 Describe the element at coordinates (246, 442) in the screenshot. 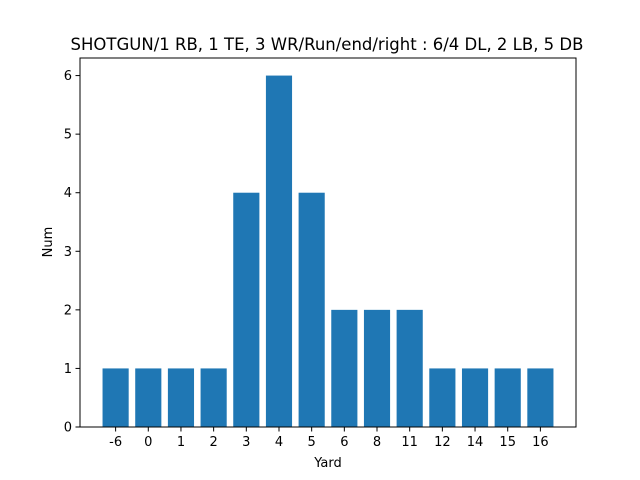

I see `x-tick-label: 3` at that location.